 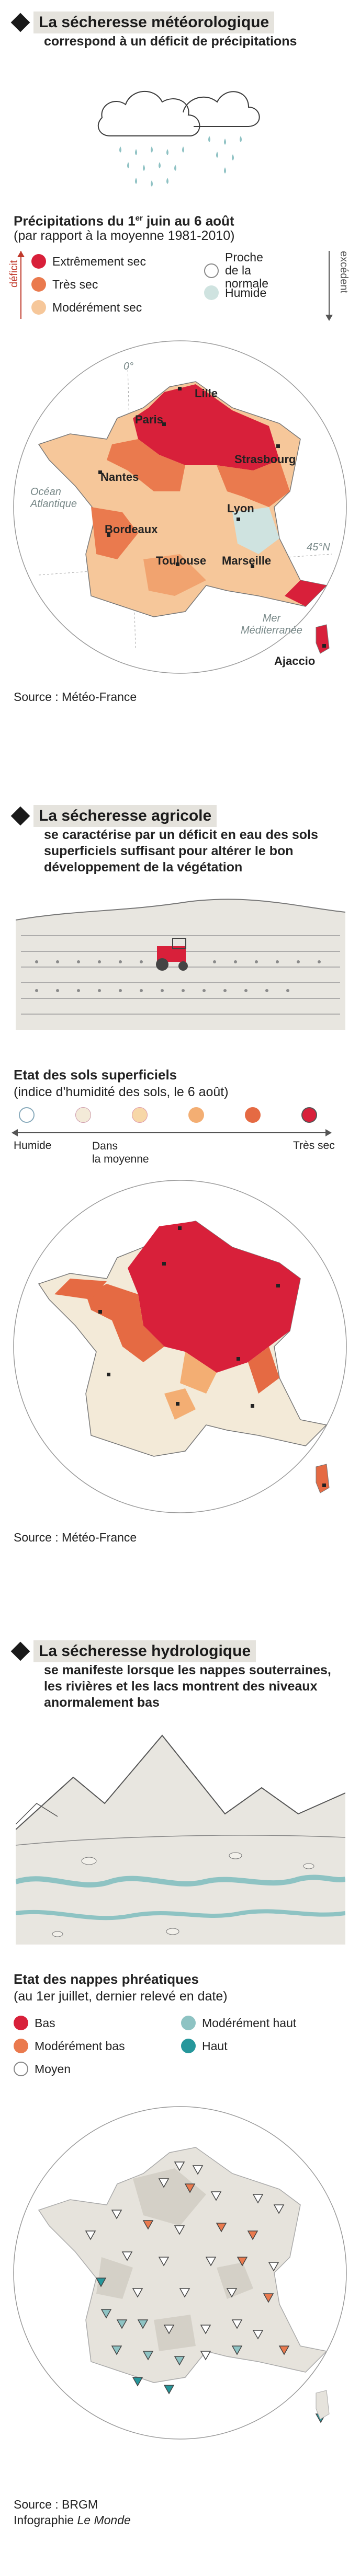 I want to click on arrow-left-icon, so click(x=15, y=1132).